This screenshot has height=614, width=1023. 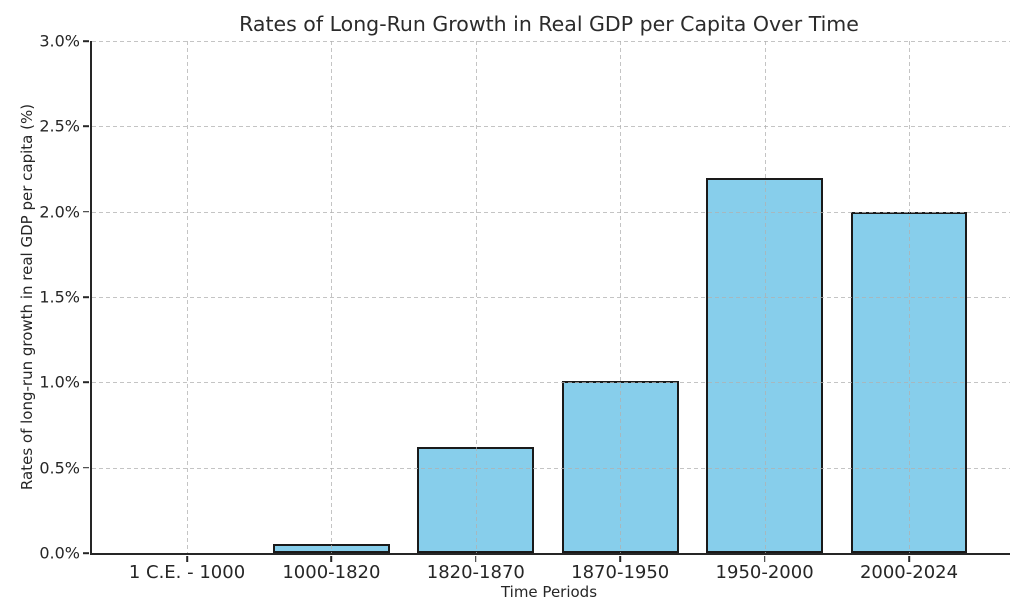 What do you see at coordinates (59, 41) in the screenshot?
I see `y-tick-label: 3.0%` at bounding box center [59, 41].